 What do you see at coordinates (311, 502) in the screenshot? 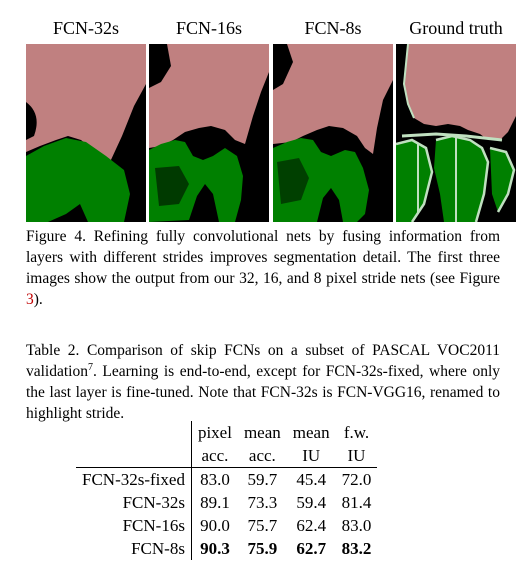
I see `cell-value: 59.4` at bounding box center [311, 502].